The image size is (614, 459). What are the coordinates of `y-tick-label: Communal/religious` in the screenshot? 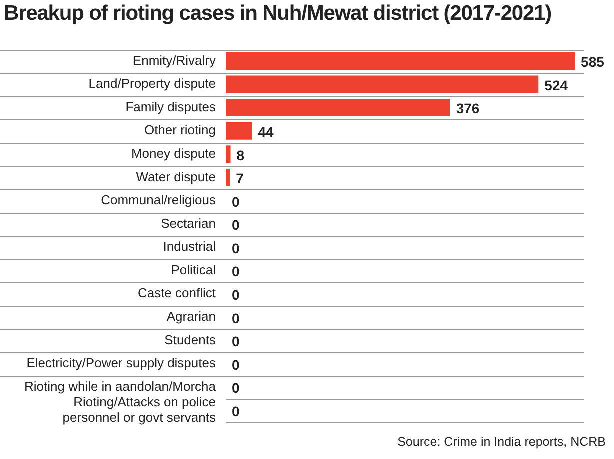 It's located at (158, 200).